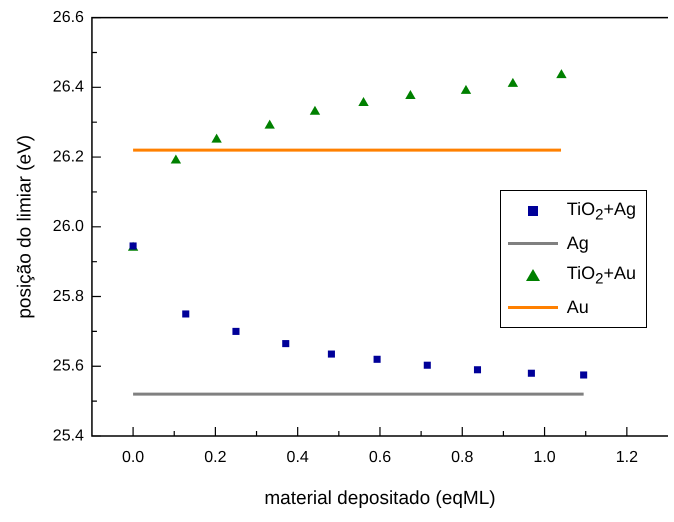  What do you see at coordinates (601, 211) in the screenshot?
I see `legend-label: TiO$_{2}$+Ag` at bounding box center [601, 211].